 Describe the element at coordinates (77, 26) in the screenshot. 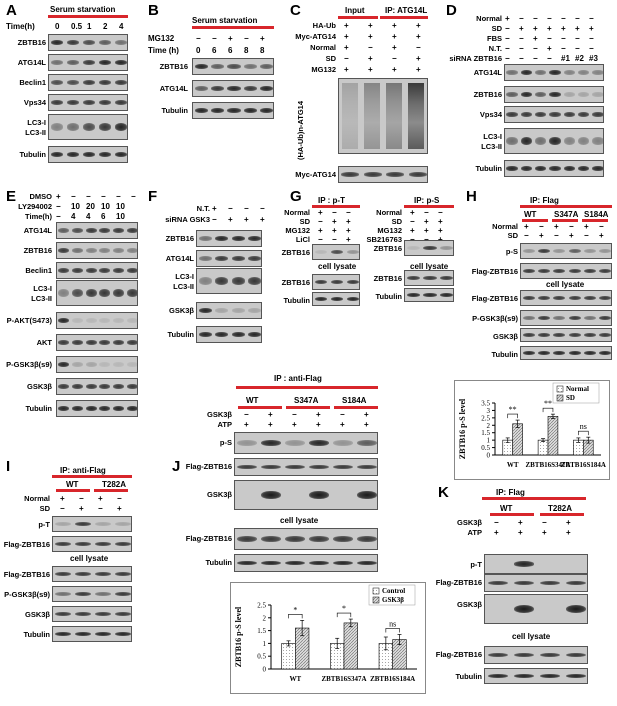

I see `condition-symbol: 0.5` at that location.